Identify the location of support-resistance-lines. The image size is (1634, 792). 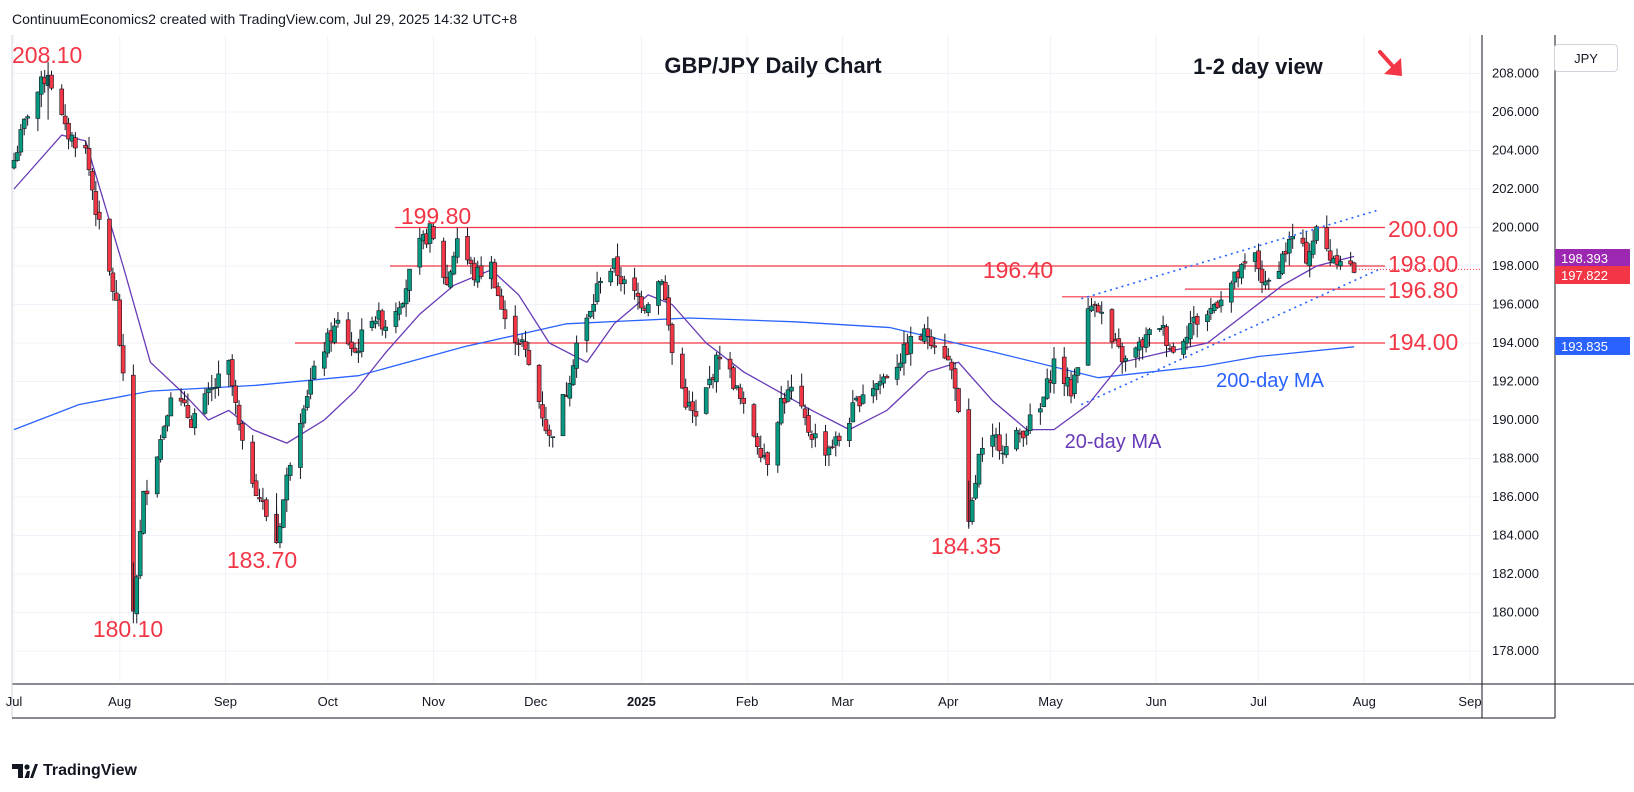
(840, 285).